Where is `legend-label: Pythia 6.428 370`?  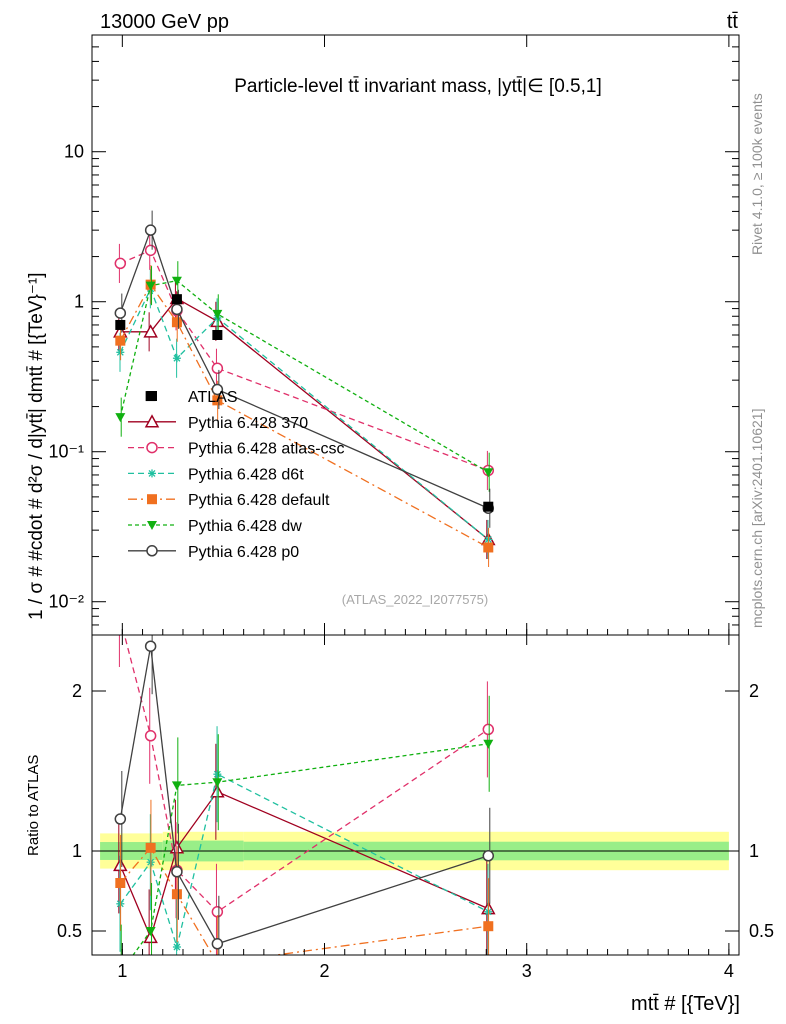
legend-label: Pythia 6.428 370 is located at coordinates (248, 423).